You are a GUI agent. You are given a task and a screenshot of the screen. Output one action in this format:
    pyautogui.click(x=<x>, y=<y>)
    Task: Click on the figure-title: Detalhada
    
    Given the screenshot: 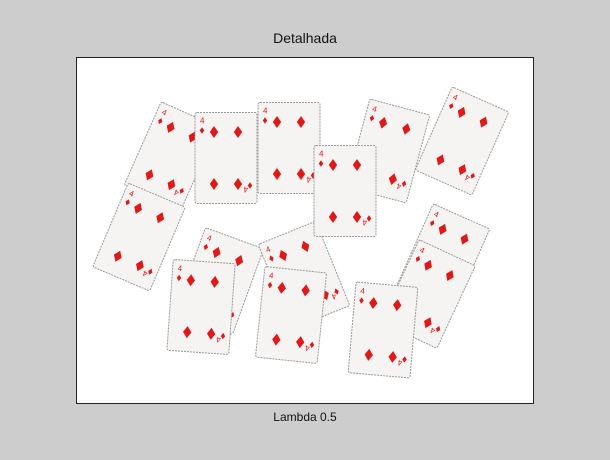 What is the action you would take?
    pyautogui.click(x=305, y=38)
    